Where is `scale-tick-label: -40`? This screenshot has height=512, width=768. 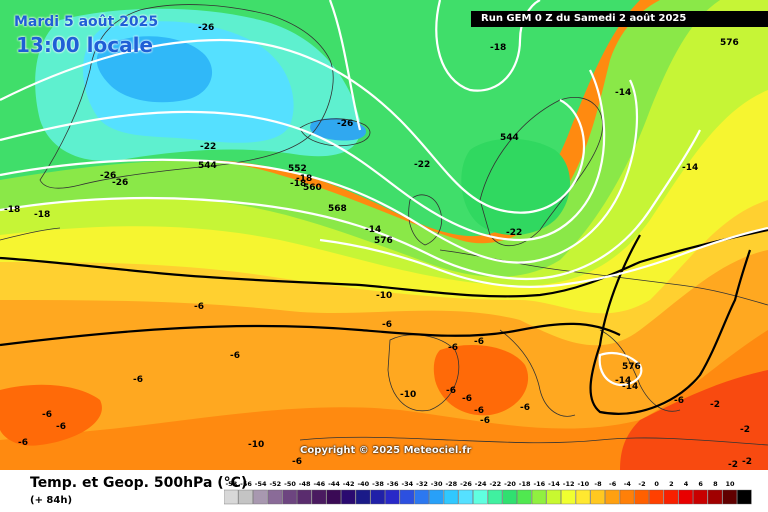 scale-tick-label: -40 is located at coordinates (363, 484).